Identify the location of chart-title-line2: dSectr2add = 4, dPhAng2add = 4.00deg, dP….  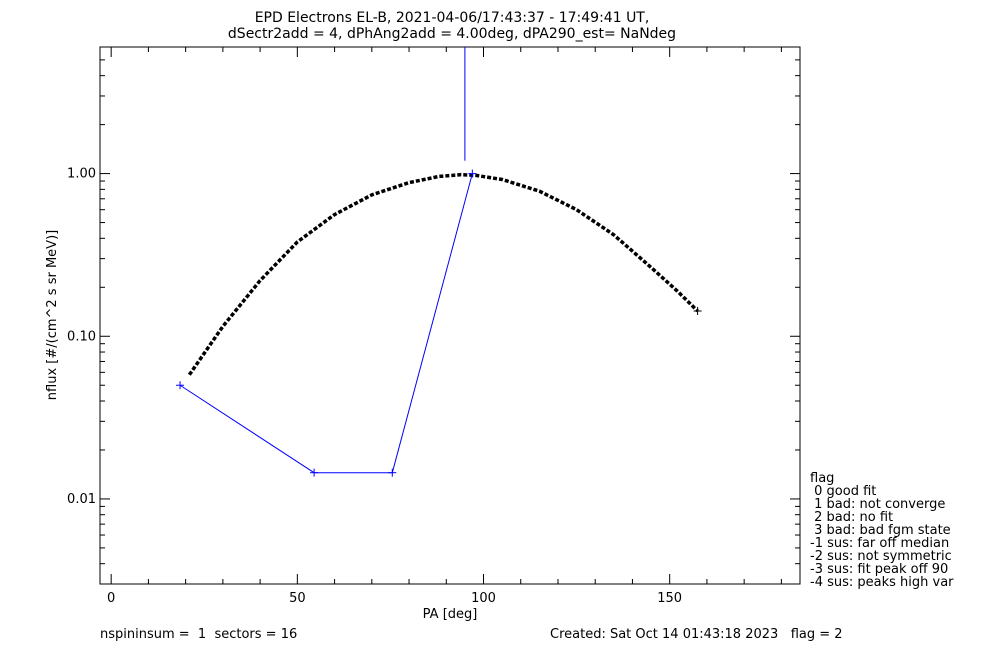
(452, 34).